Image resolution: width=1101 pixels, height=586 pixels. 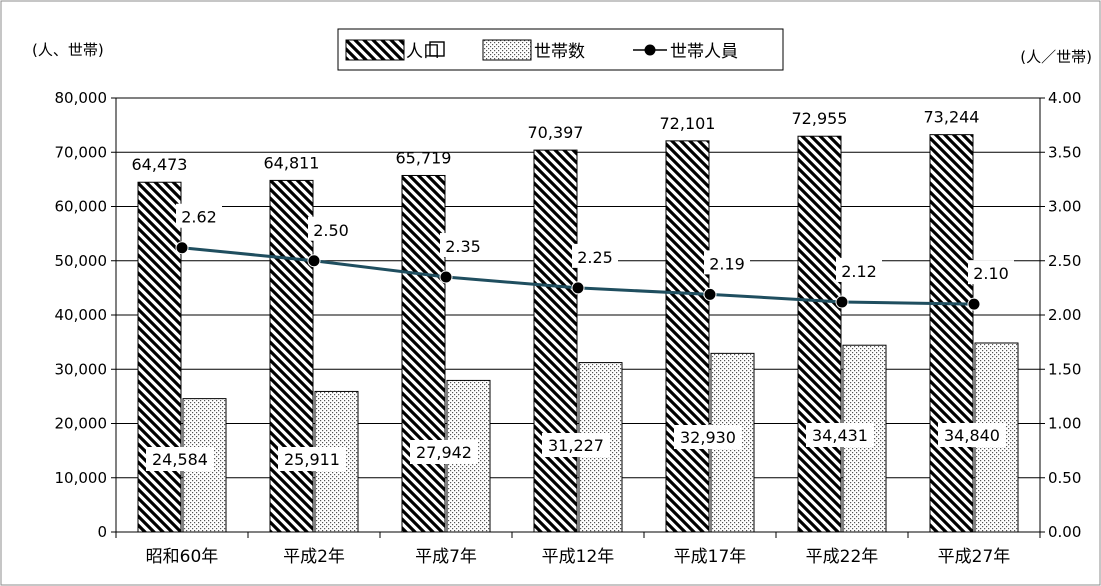 I want to click on right-tick-label: 2.50, so click(x=1064, y=261).